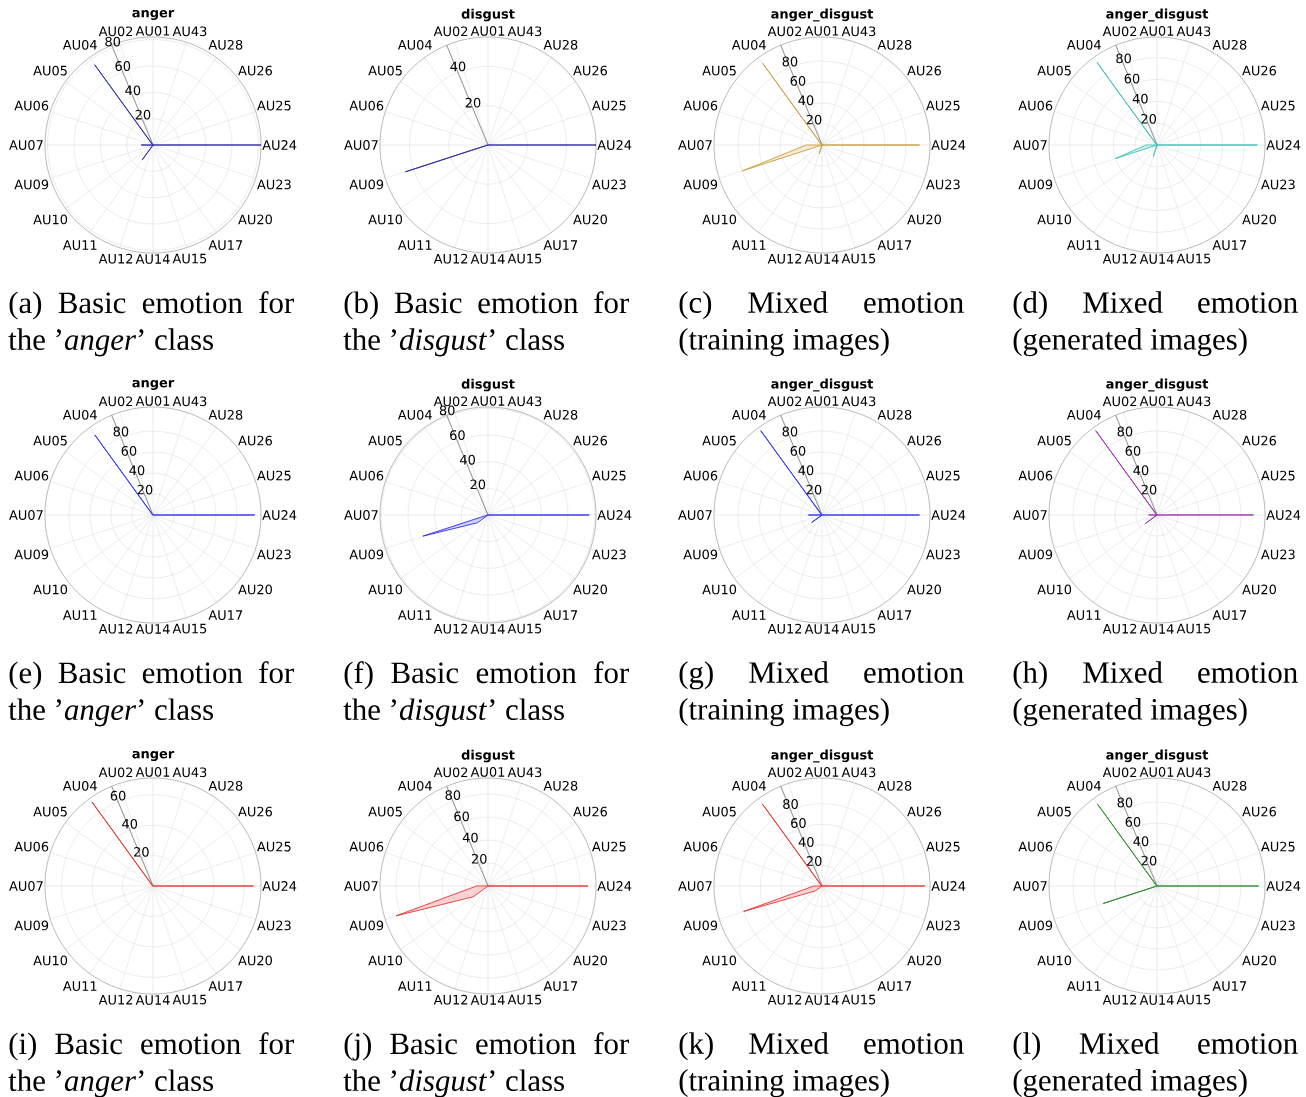 The height and width of the screenshot is (1097, 1306). Describe the element at coordinates (153, 385) in the screenshot. I see `chart-title: anger` at that location.